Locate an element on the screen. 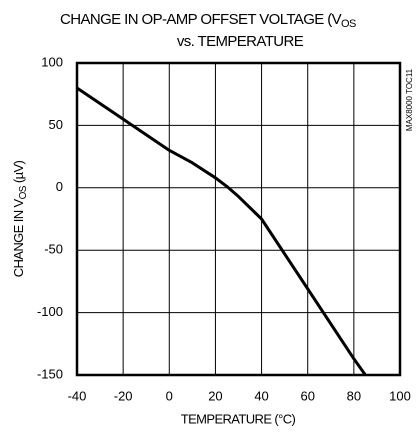 Image resolution: width=416 pixels, height=434 pixels. ylabel-main: CHANGE IN V is located at coordinates (18, 237).